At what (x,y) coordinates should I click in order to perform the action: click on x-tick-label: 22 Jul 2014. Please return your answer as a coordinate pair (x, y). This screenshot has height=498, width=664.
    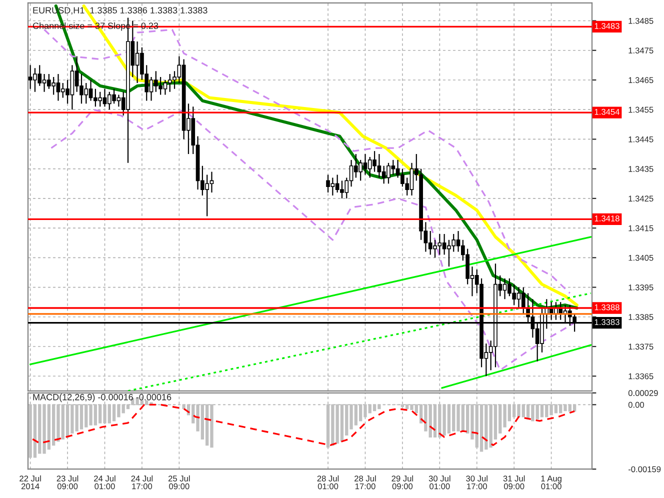
    Looking at the image, I should click on (30, 482).